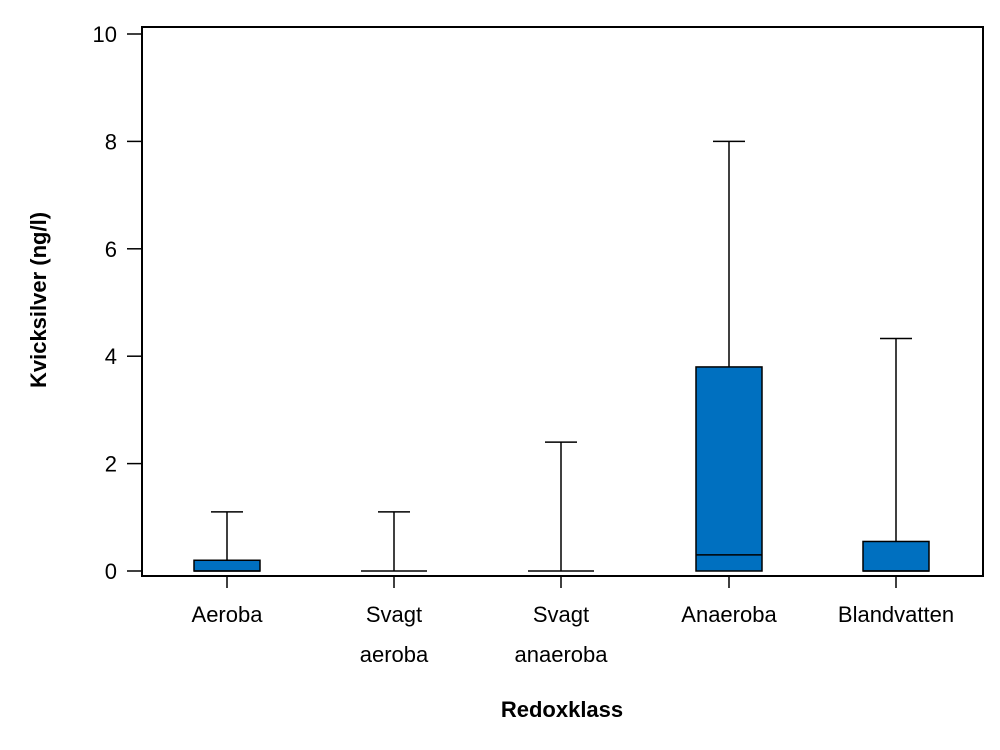 The width and height of the screenshot is (1000, 750). Describe the element at coordinates (111, 141) in the screenshot. I see `y-tick-label-4: 8` at that location.